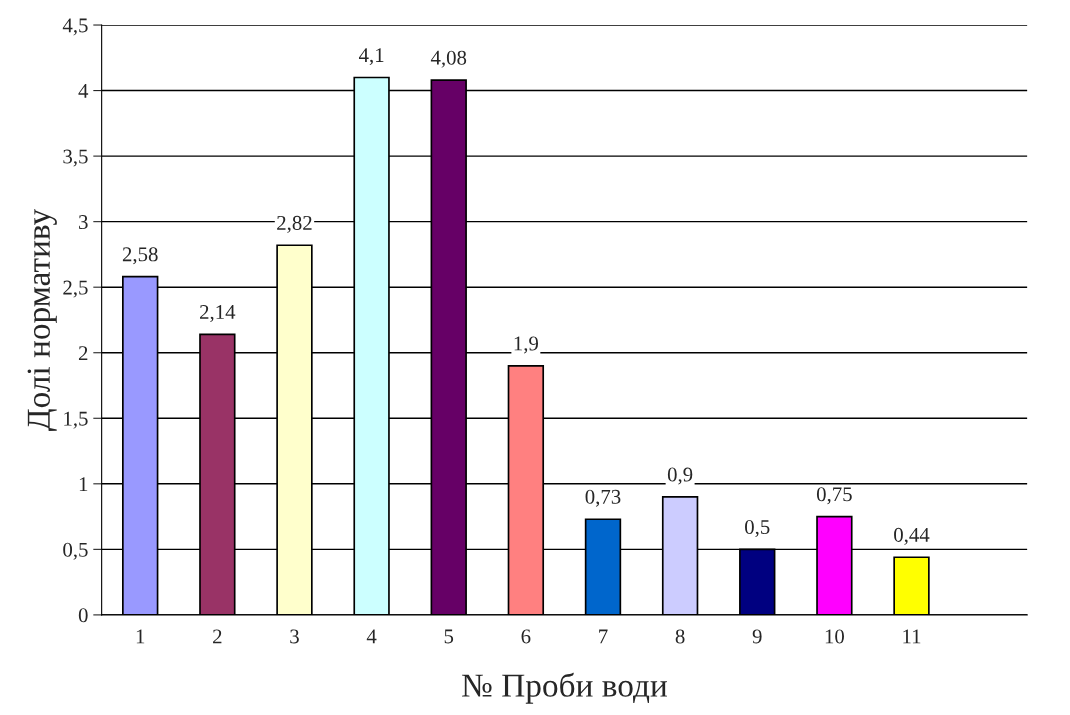  Describe the element at coordinates (75, 551) in the screenshot. I see `y-tick-label: 0,5` at that location.